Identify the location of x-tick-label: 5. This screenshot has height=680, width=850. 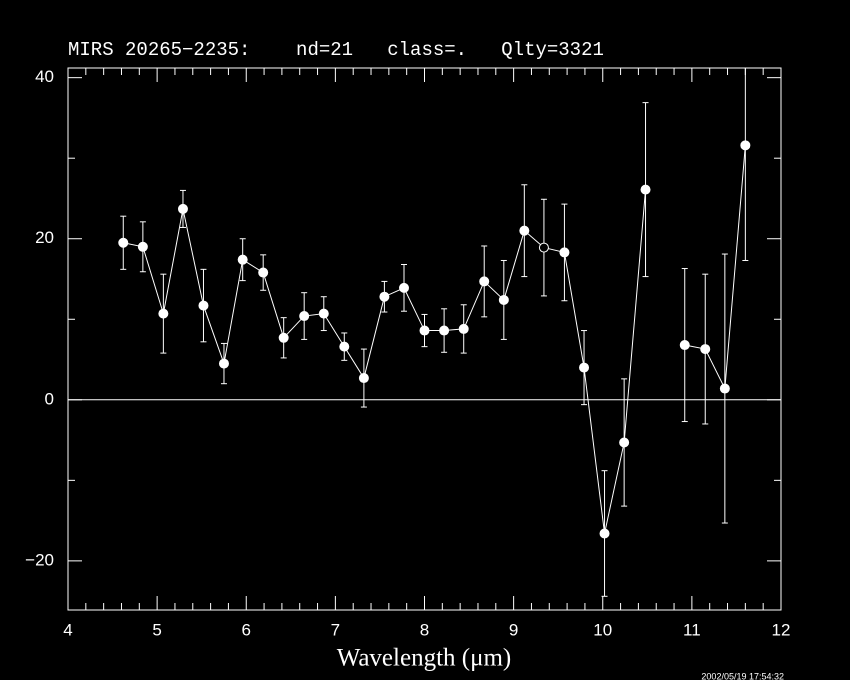
(156, 629).